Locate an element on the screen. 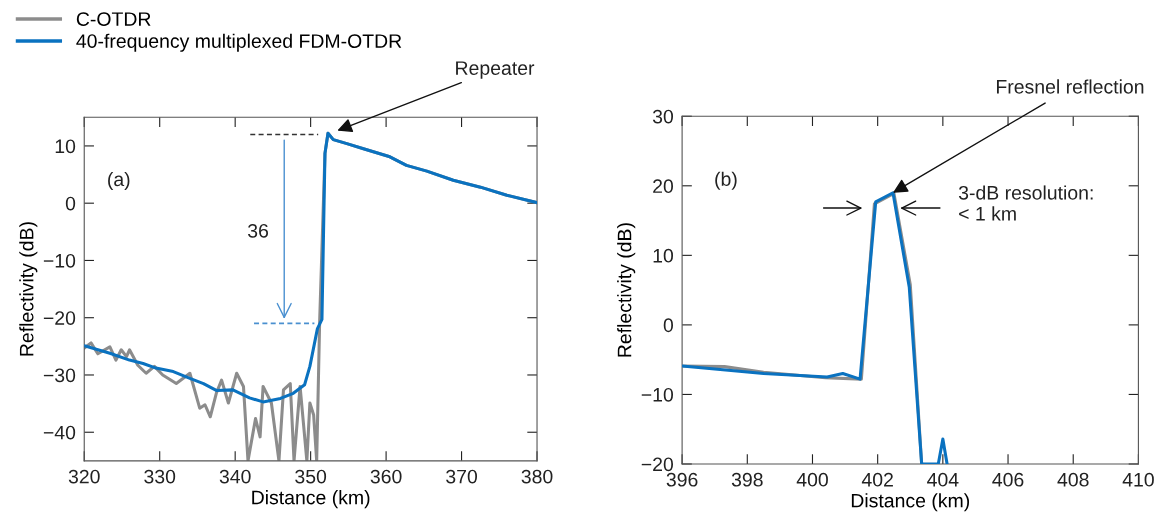 The image size is (1170, 519). x-tick-label: 408 is located at coordinates (1073, 479).